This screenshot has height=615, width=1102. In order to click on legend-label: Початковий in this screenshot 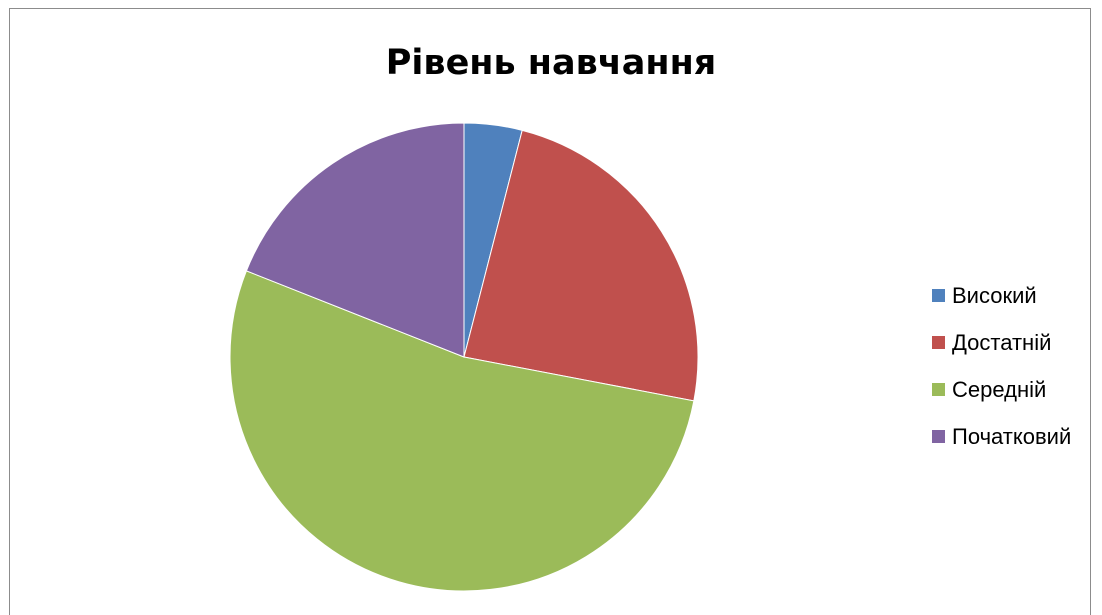, I will do `click(1012, 436)`.